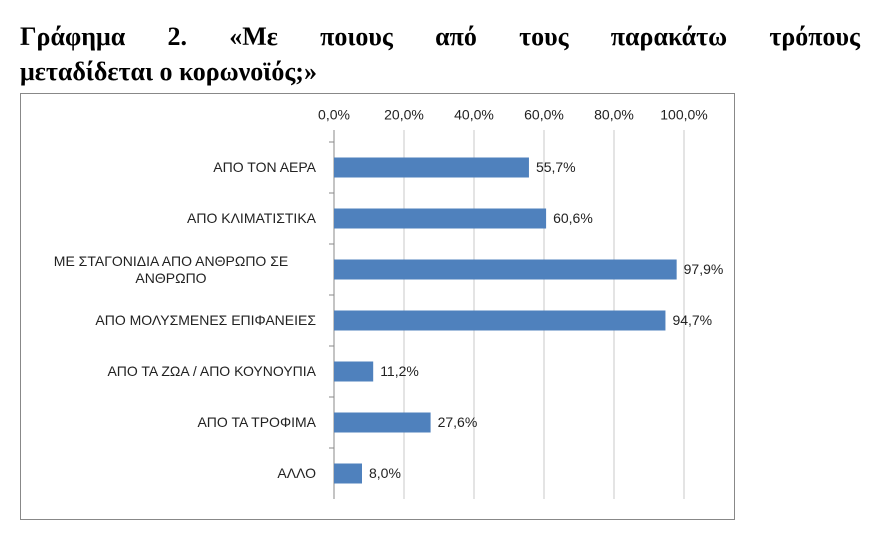  Describe the element at coordinates (404, 115) in the screenshot. I see `x-tick-label: 20,0%` at that location.